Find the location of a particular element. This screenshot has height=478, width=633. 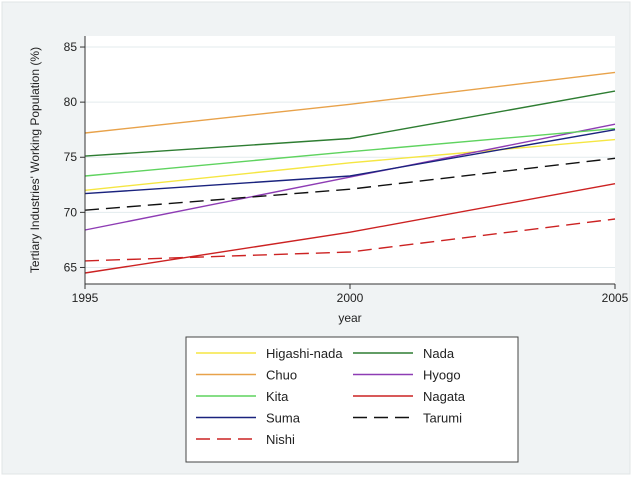

x-tick-labels: 1995 2000 2005 is located at coordinates (350, 294).